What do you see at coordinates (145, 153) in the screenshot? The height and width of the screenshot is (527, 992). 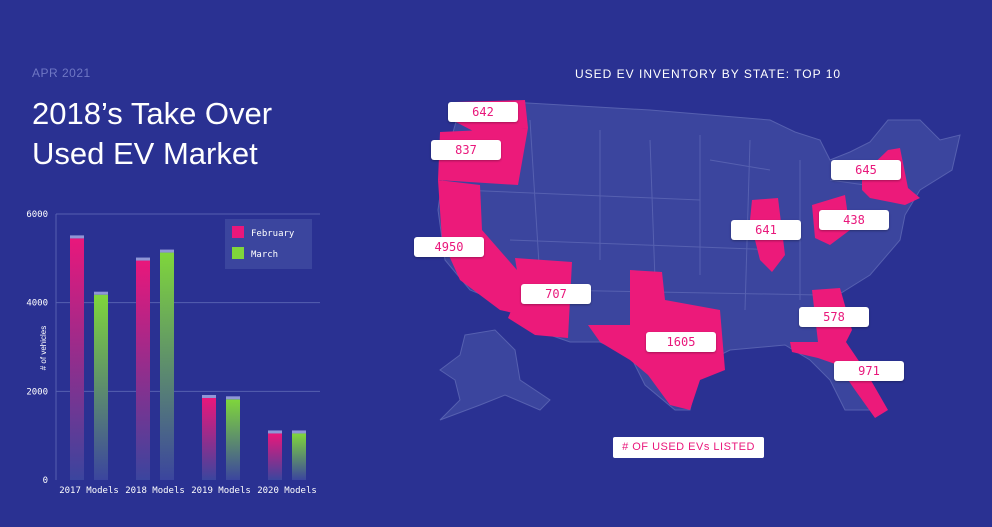 I see `title-line-2: Used EV Market` at bounding box center [145, 153].